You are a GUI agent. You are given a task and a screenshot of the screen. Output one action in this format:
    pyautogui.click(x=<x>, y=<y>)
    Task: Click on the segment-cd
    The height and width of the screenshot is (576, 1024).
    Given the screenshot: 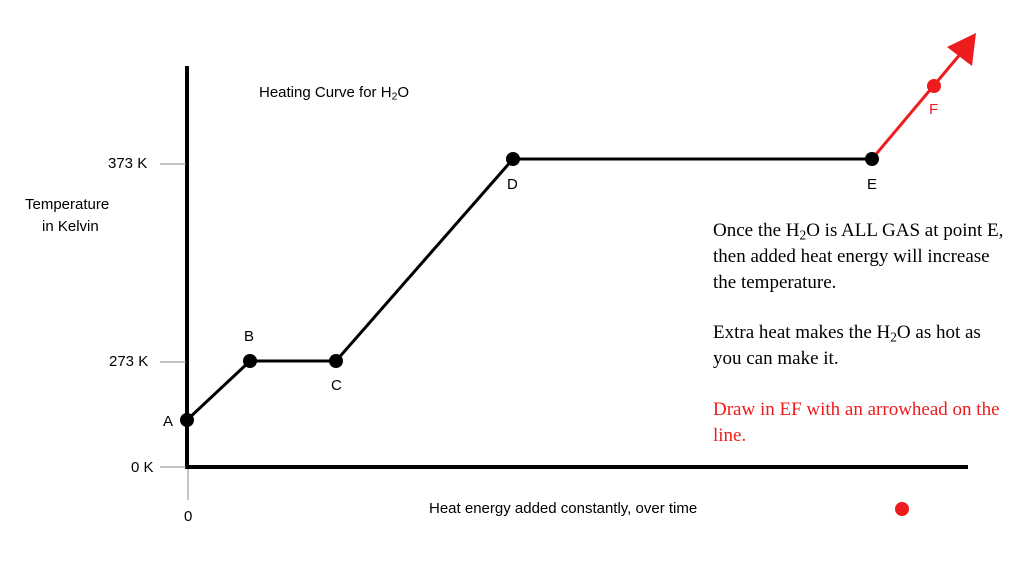 What is the action you would take?
    pyautogui.click(x=424, y=260)
    